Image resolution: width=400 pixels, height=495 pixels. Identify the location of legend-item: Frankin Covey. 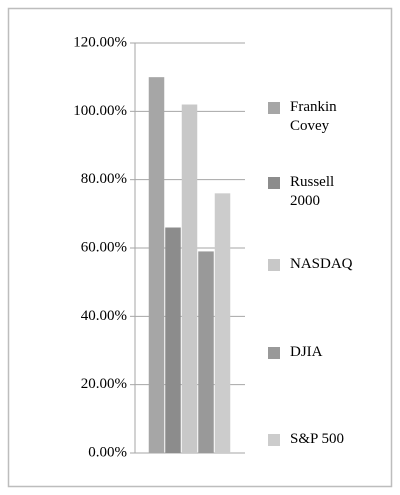
(323, 117).